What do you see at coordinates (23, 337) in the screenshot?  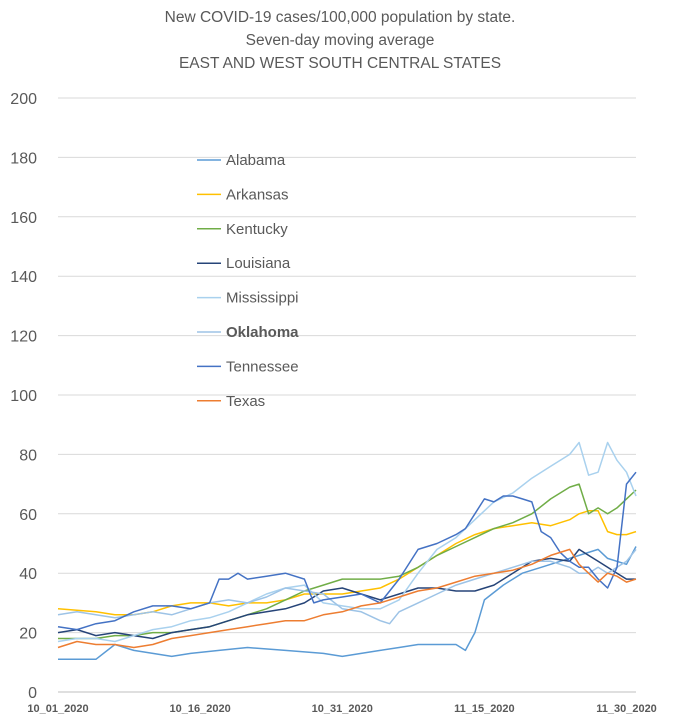 I see `y-tick-label: 120` at bounding box center [23, 337].